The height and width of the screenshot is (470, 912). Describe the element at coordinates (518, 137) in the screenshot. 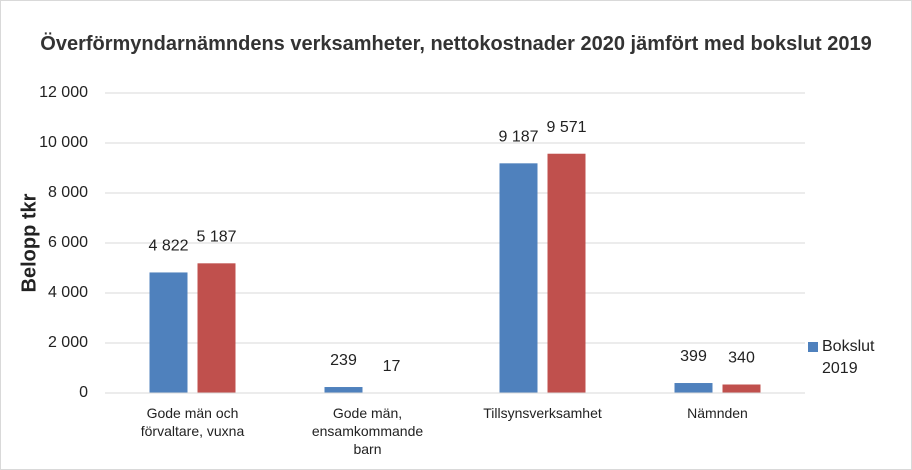

I see `data-label: 9 187` at that location.